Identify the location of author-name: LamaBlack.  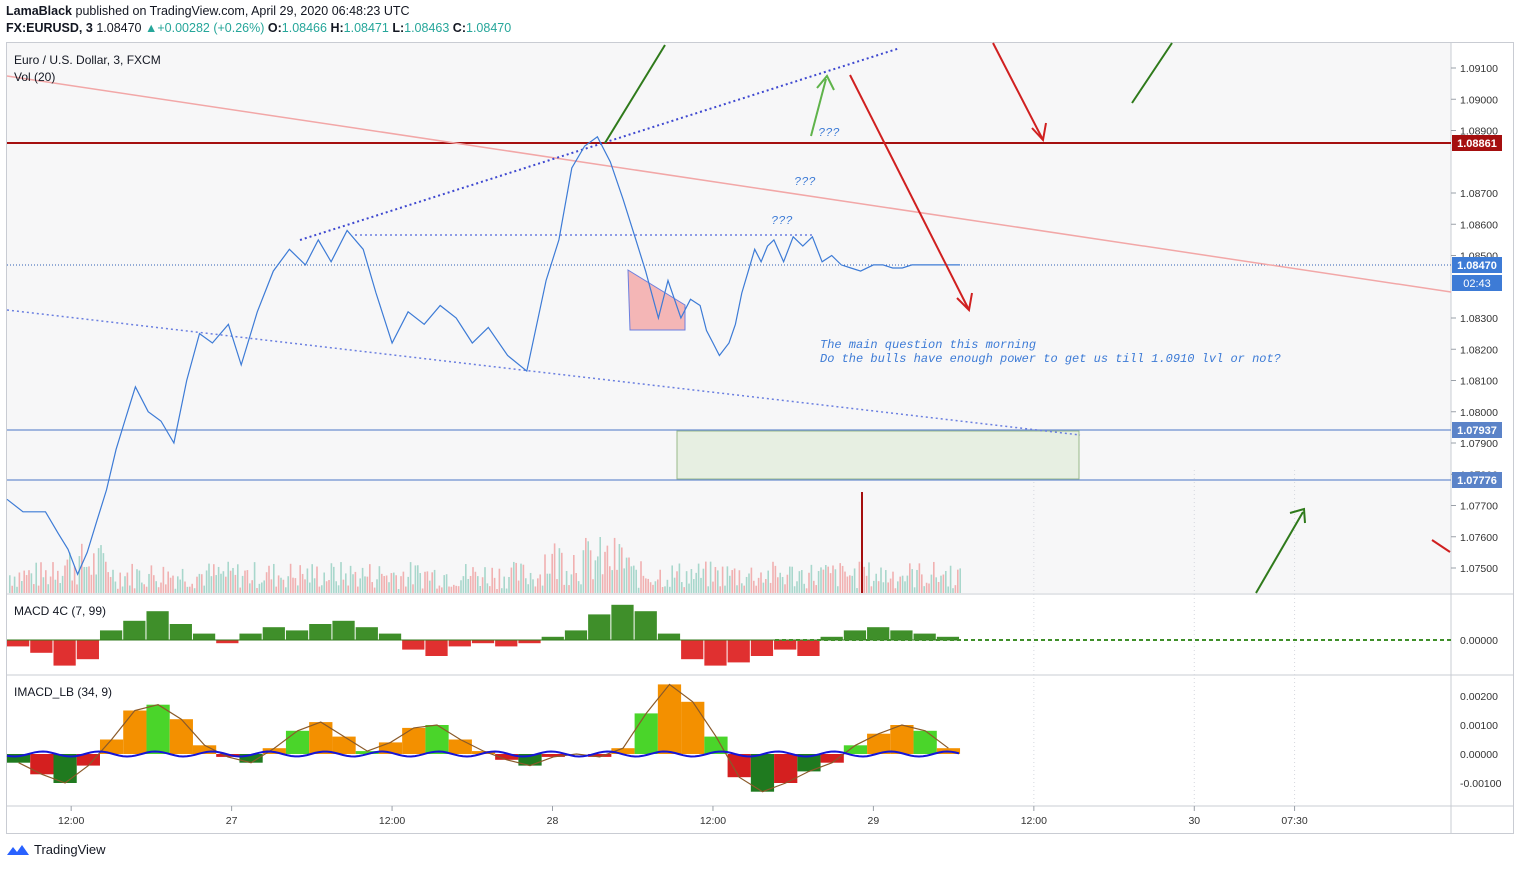
(39, 11).